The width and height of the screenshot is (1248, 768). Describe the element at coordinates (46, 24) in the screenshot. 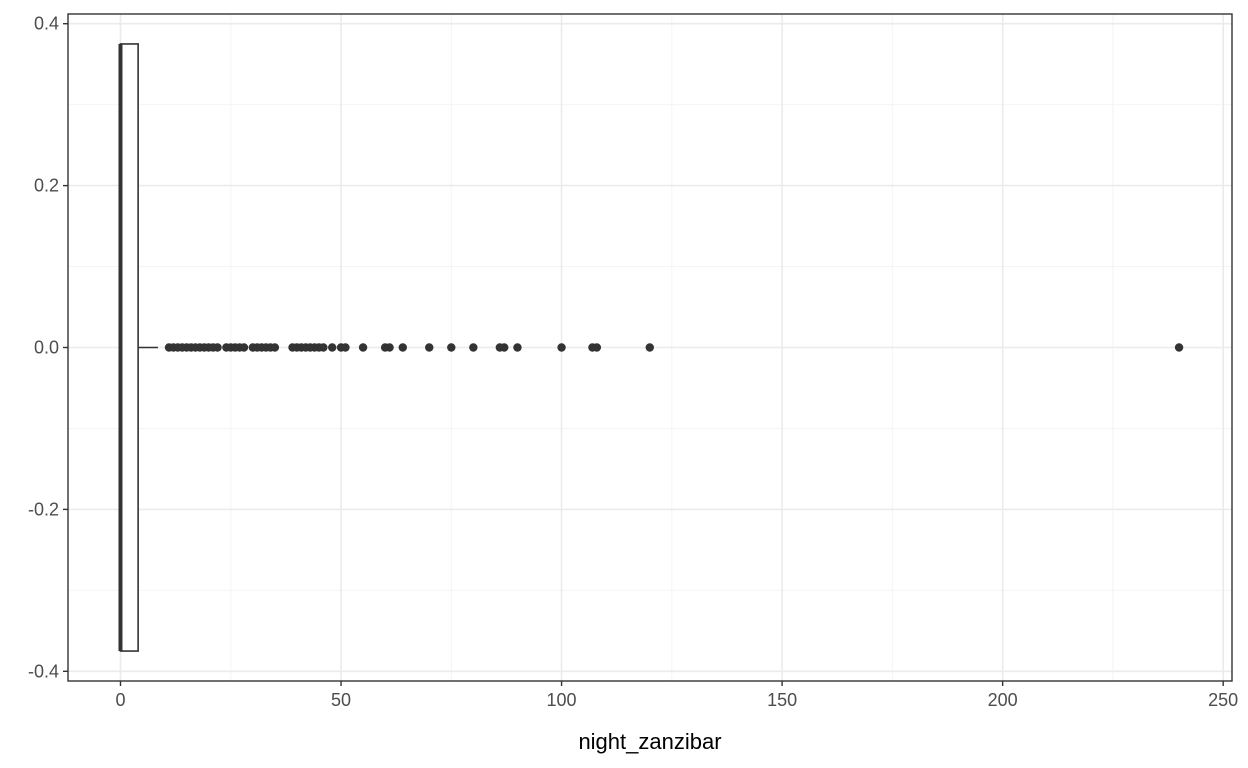

I see `y-tick-label: 0.4` at that location.